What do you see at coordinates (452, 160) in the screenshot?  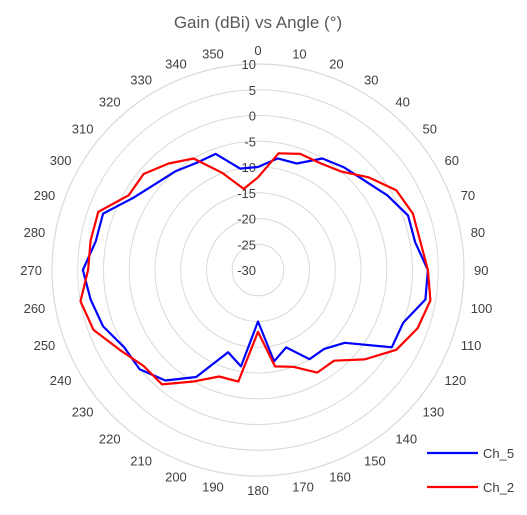 I see `angle-tick-label: 60` at bounding box center [452, 160].